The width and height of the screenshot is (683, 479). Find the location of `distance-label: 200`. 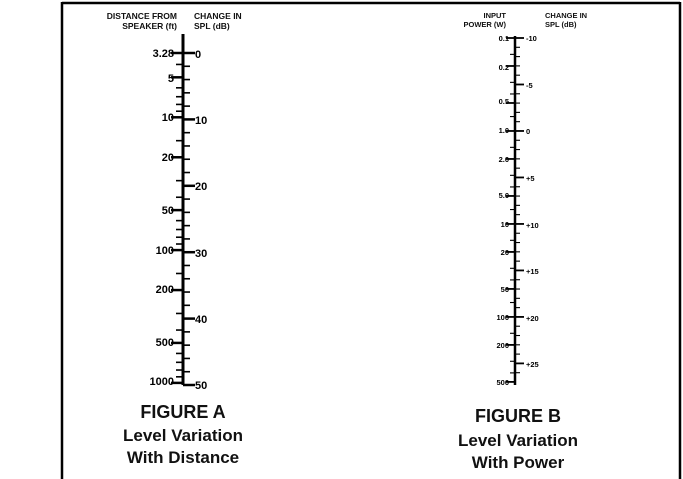

distance-label: 200 is located at coordinates (165, 290).